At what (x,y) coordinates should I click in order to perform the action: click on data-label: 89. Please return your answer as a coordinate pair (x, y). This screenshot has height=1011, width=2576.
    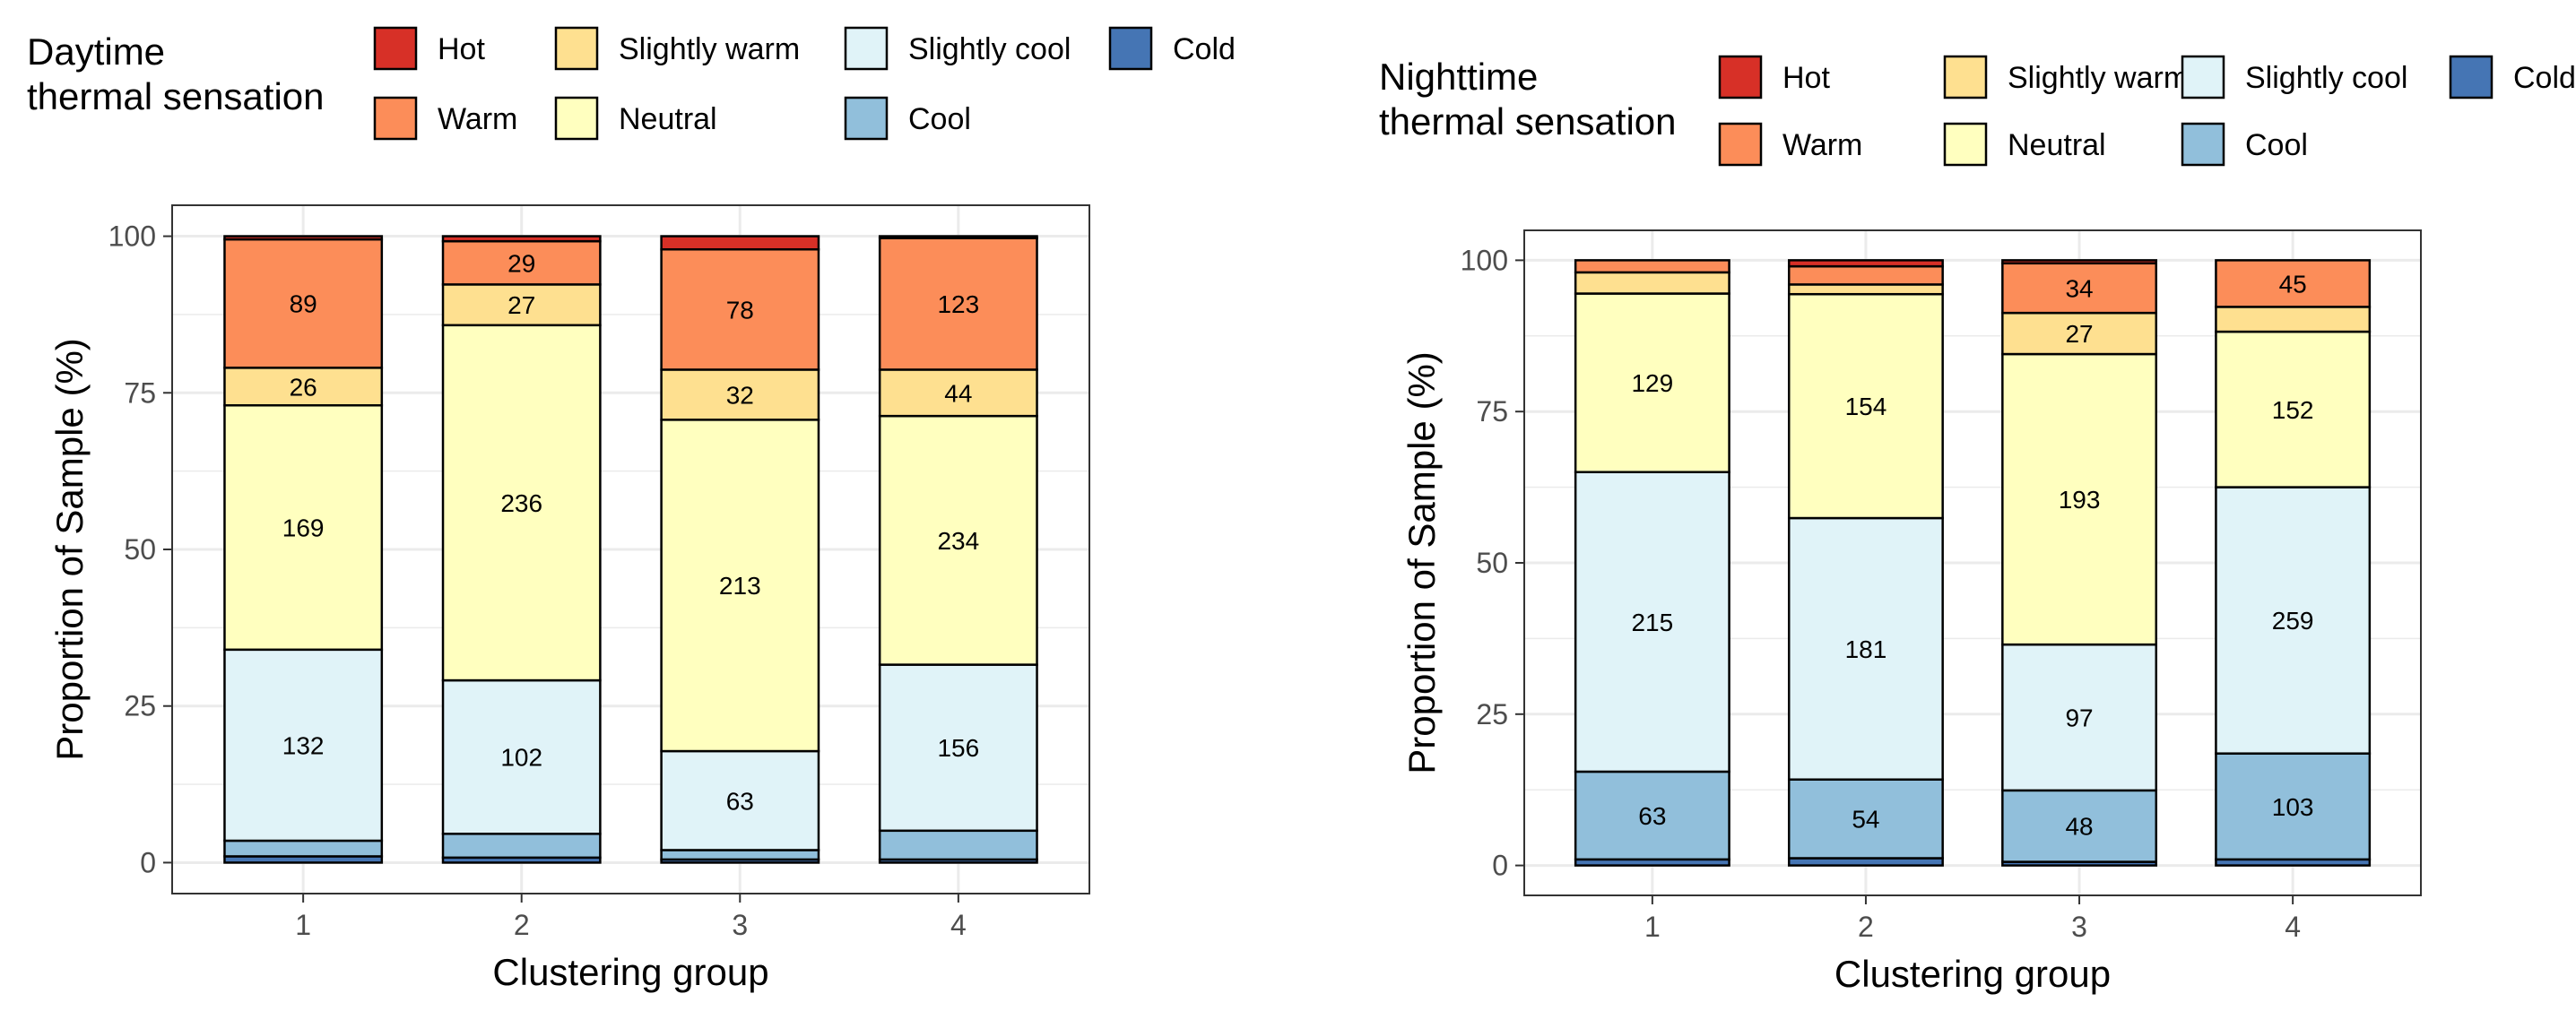
    Looking at the image, I should click on (303, 304).